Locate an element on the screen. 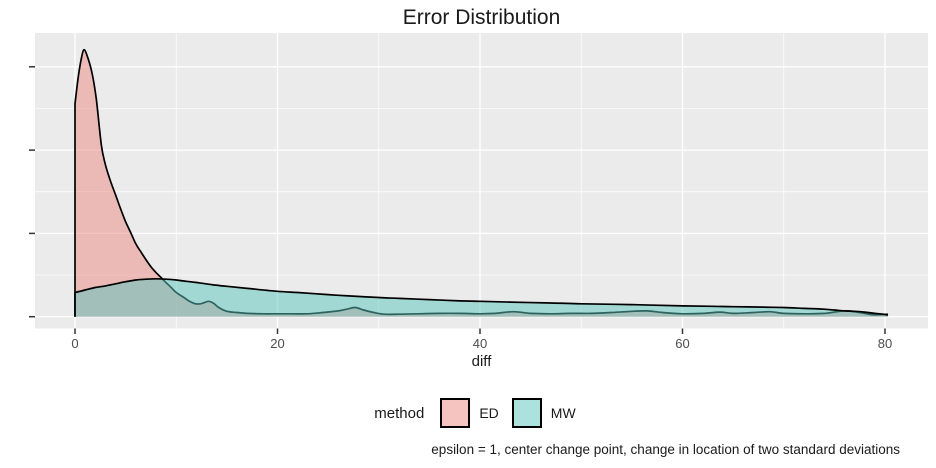 This screenshot has width=936, height=468. x-axis-title: diff is located at coordinates (481, 361).